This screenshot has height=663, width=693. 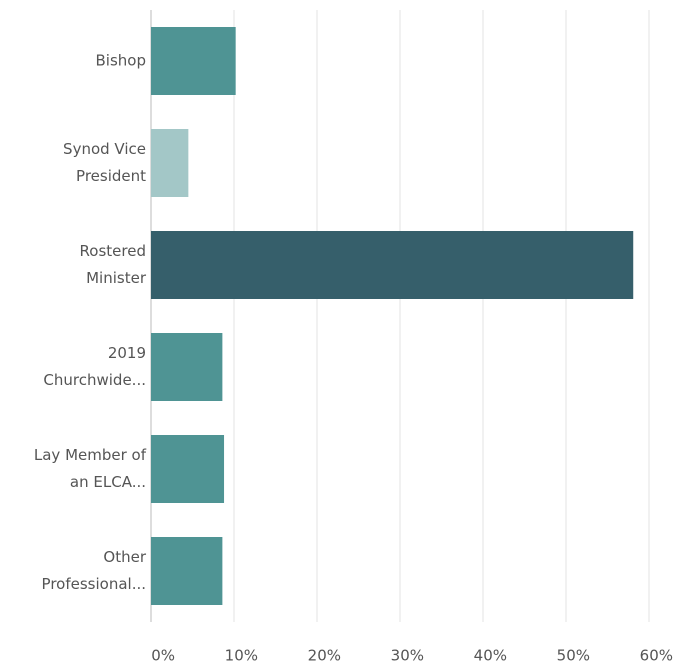 What do you see at coordinates (127, 353) in the screenshot?
I see `y-tick-label: 2019` at bounding box center [127, 353].